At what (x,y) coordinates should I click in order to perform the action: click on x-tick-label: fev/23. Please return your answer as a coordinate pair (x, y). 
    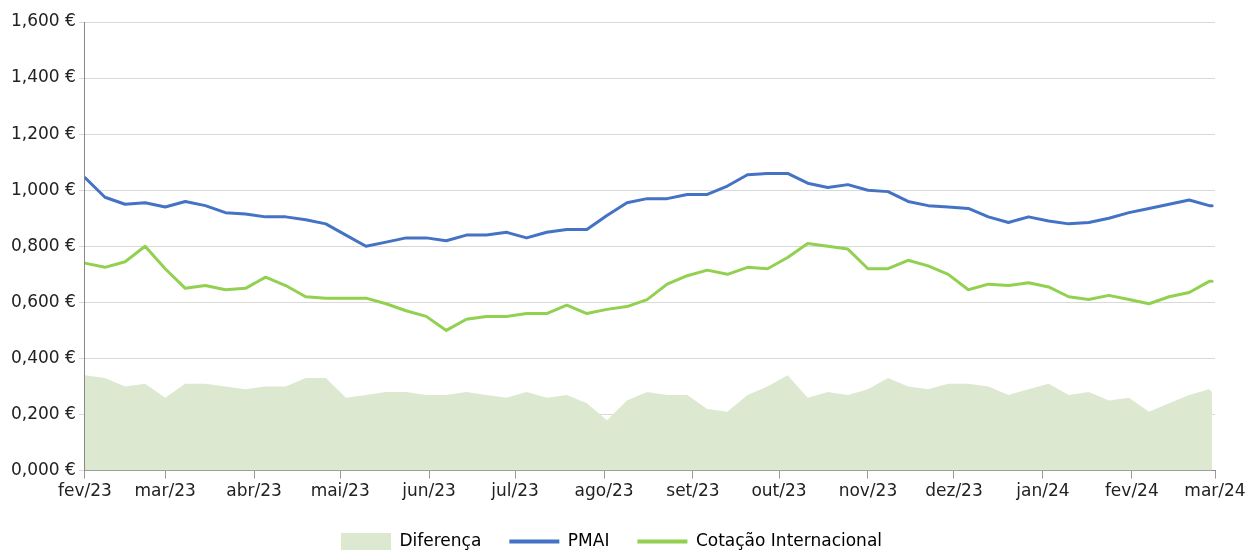
    Looking at the image, I should click on (84, 490).